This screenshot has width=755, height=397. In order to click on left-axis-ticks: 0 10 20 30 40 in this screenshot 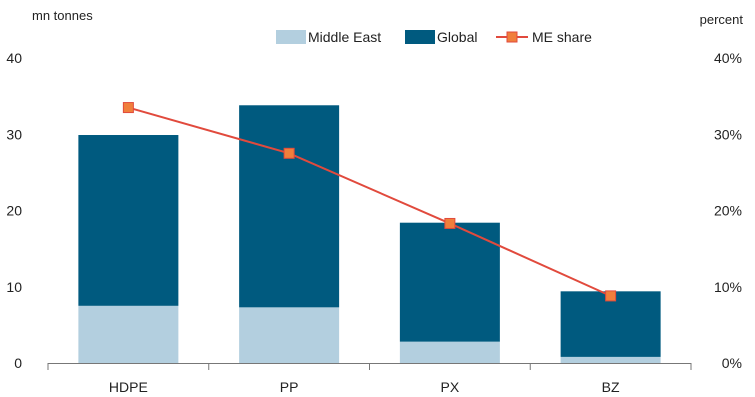, I will do `click(14, 210)`.